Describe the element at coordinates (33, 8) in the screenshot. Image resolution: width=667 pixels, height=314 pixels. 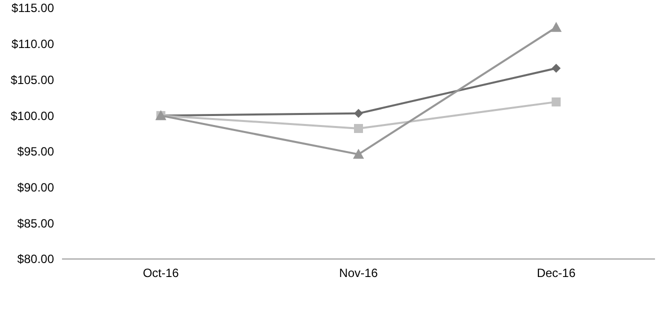
I see `y-tick-label: $115.00` at that location.